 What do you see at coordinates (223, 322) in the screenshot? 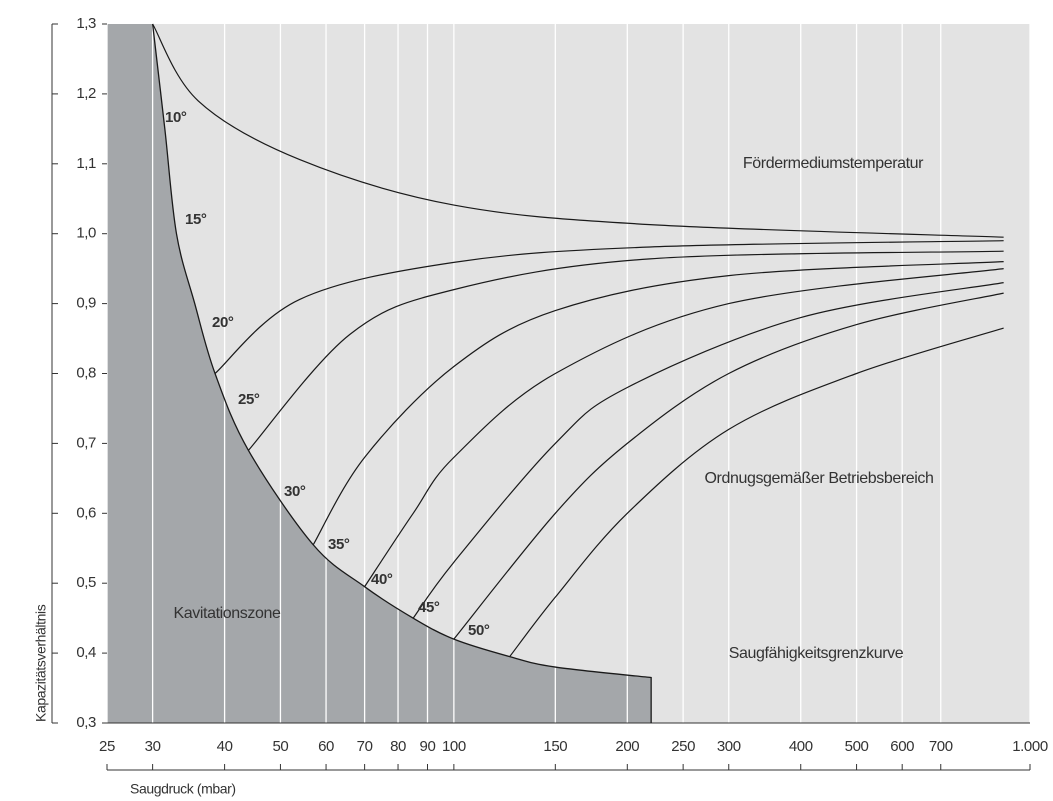
I see `temperature-label: 20°` at bounding box center [223, 322].